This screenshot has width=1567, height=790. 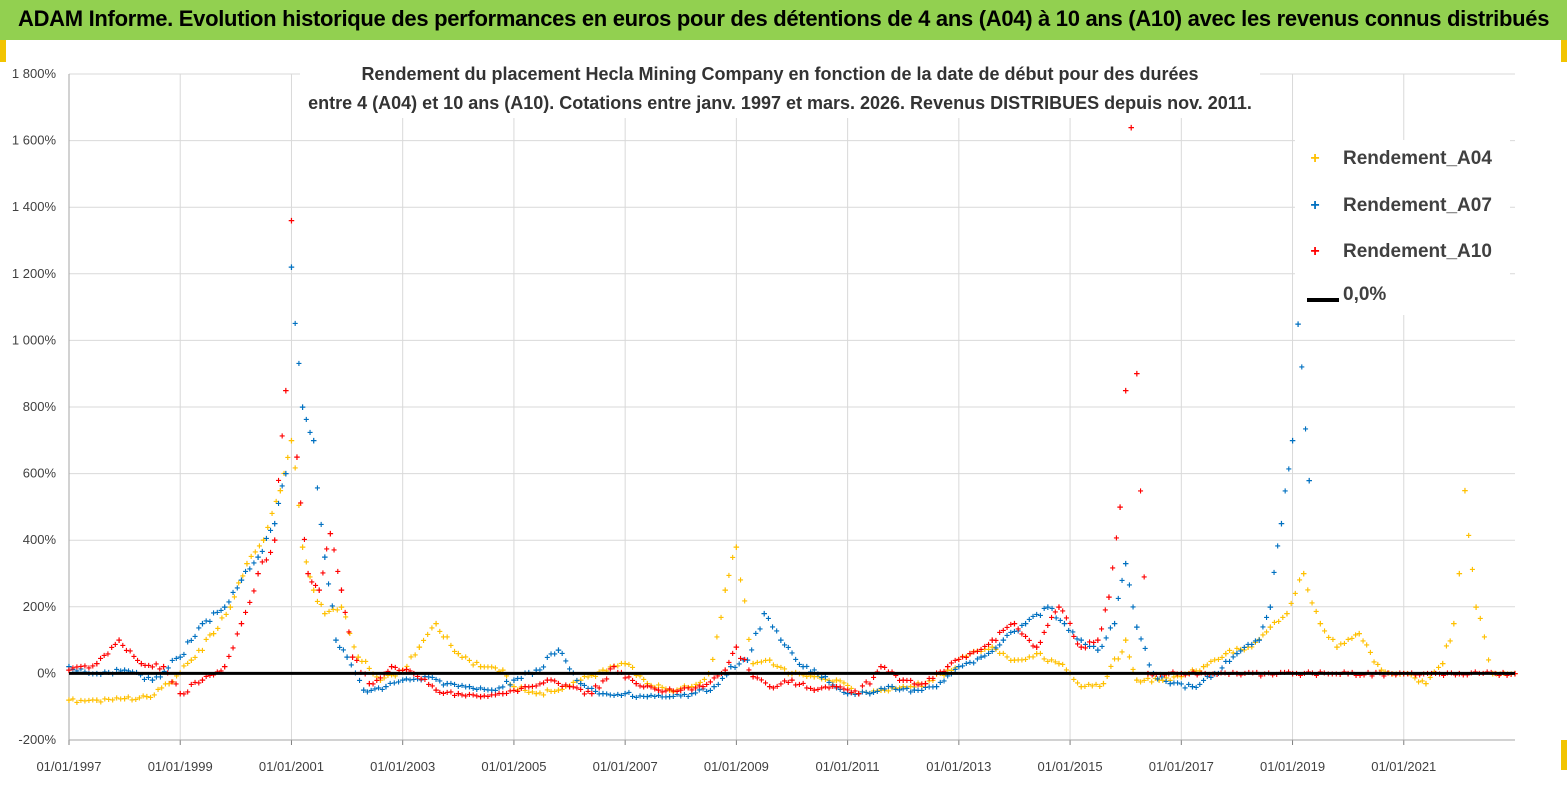 I want to click on x-tick-label: 01/01/1999, so click(x=180, y=766).